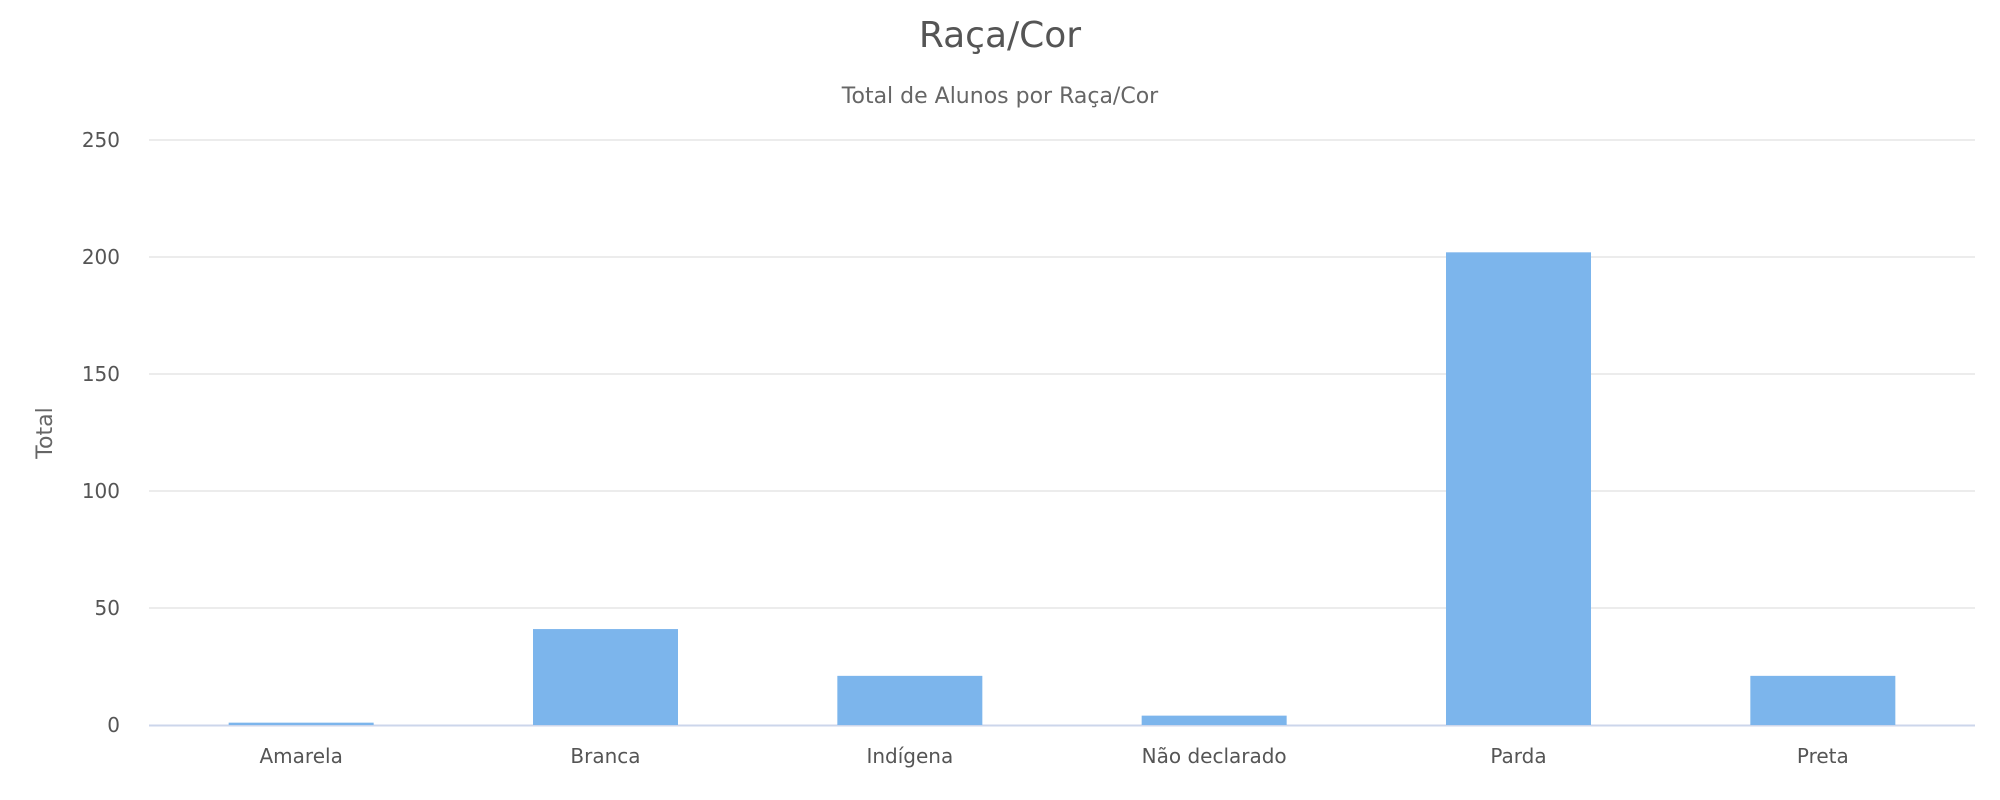 The width and height of the screenshot is (2000, 800). Describe the element at coordinates (605, 756) in the screenshot. I see `x-tick-label: Branca` at that location.